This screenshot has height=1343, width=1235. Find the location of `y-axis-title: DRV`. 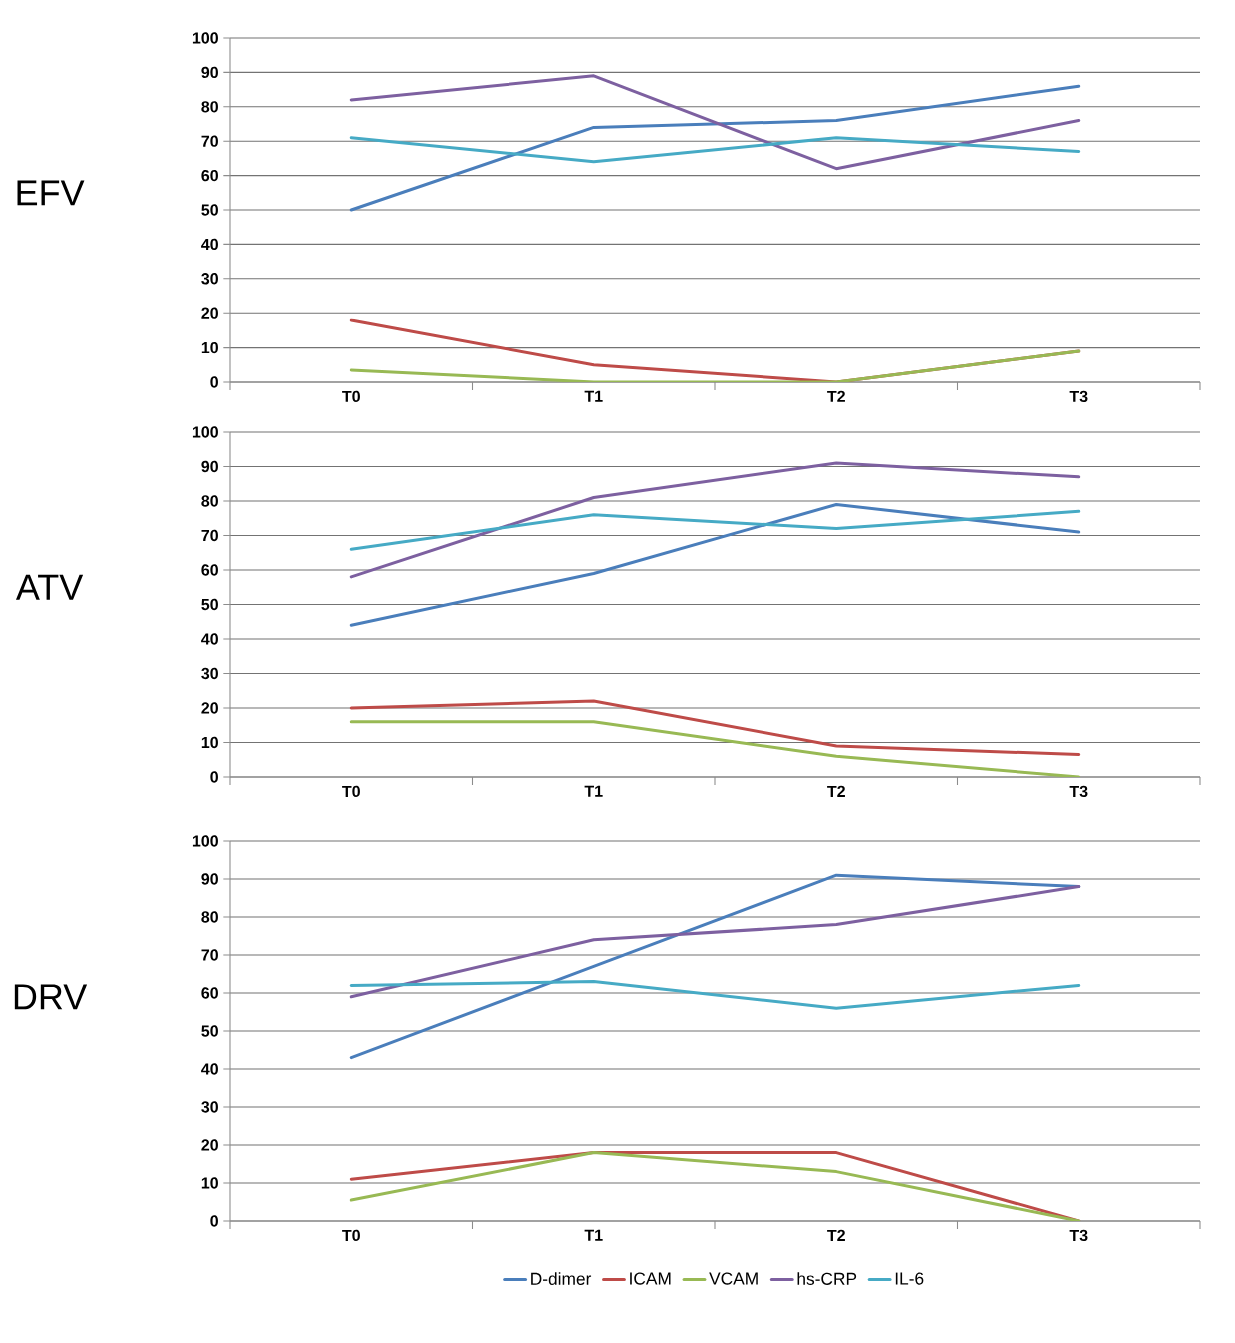

y-axis-title: DRV is located at coordinates (51, 997).